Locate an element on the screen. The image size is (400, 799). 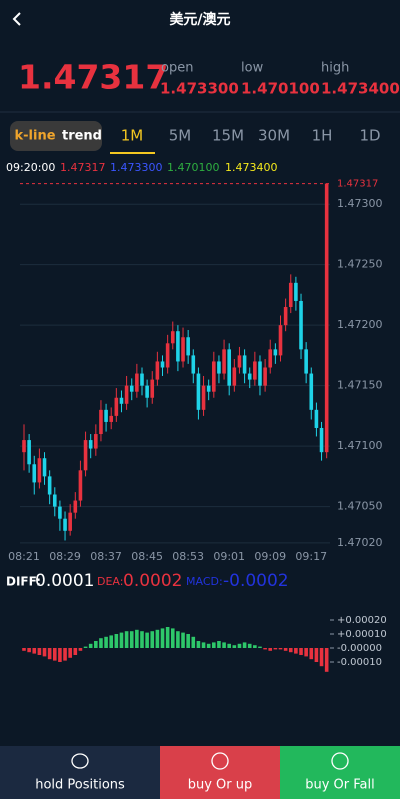
x-tick-label: 08:53 is located at coordinates (188, 556).